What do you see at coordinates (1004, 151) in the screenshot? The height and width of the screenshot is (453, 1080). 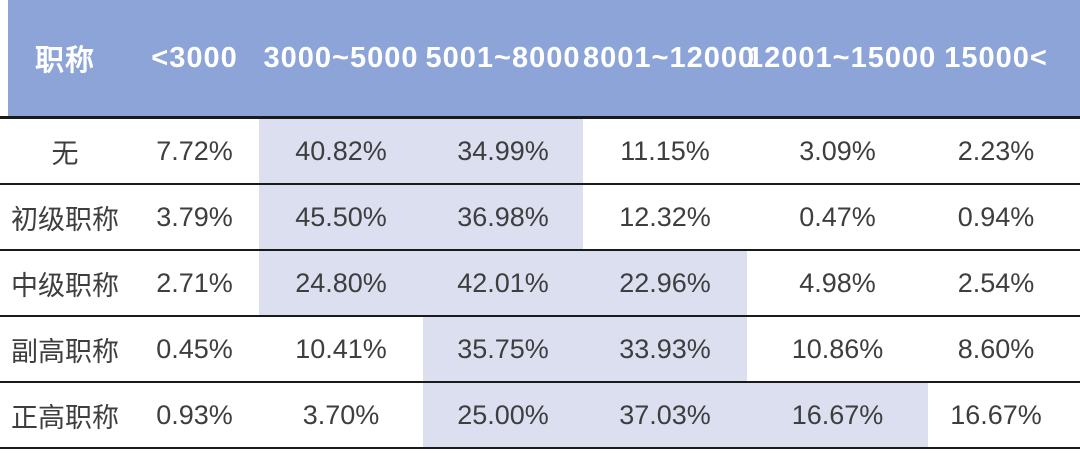 I see `table-cell: 2.23%` at bounding box center [1004, 151].